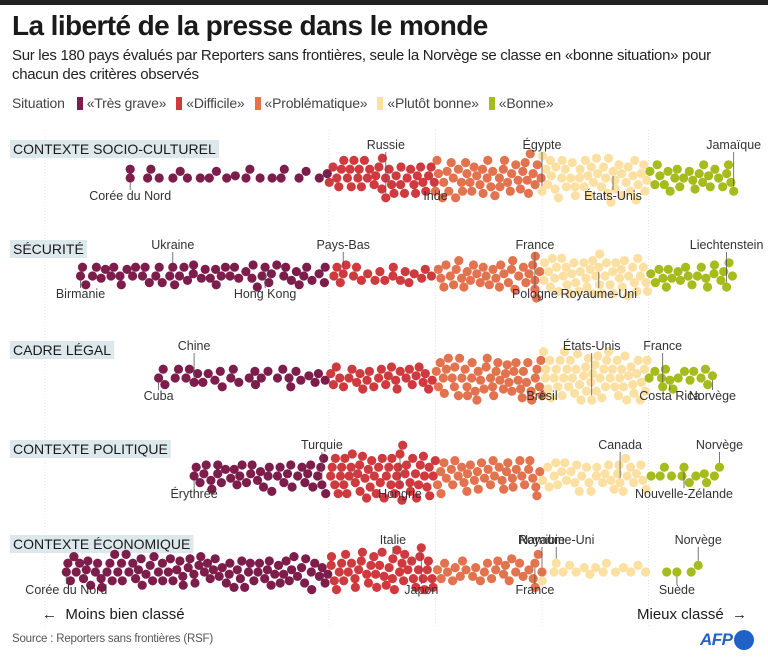  Describe the element at coordinates (48, 249) in the screenshot. I see `row-title: SÉCURITÉ` at that location.